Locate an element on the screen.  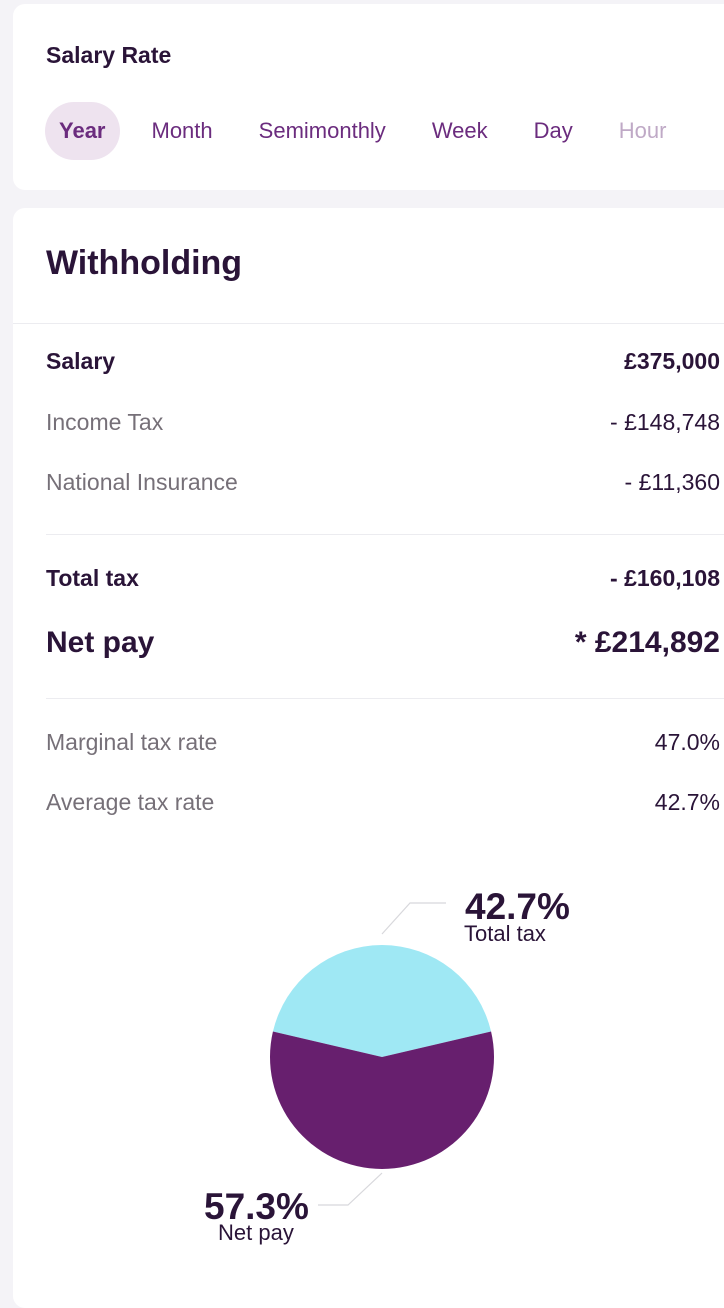
total-tax-slice-label: Total tax is located at coordinates (505, 933).